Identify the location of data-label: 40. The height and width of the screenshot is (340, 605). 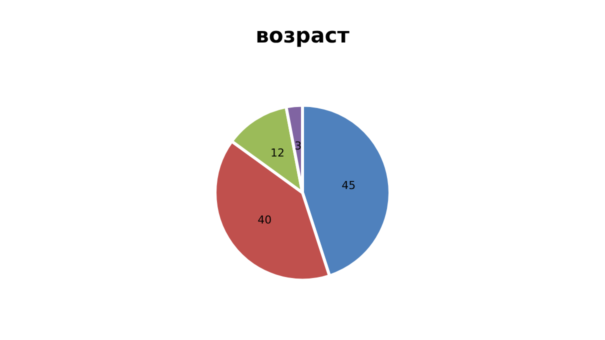
(265, 220).